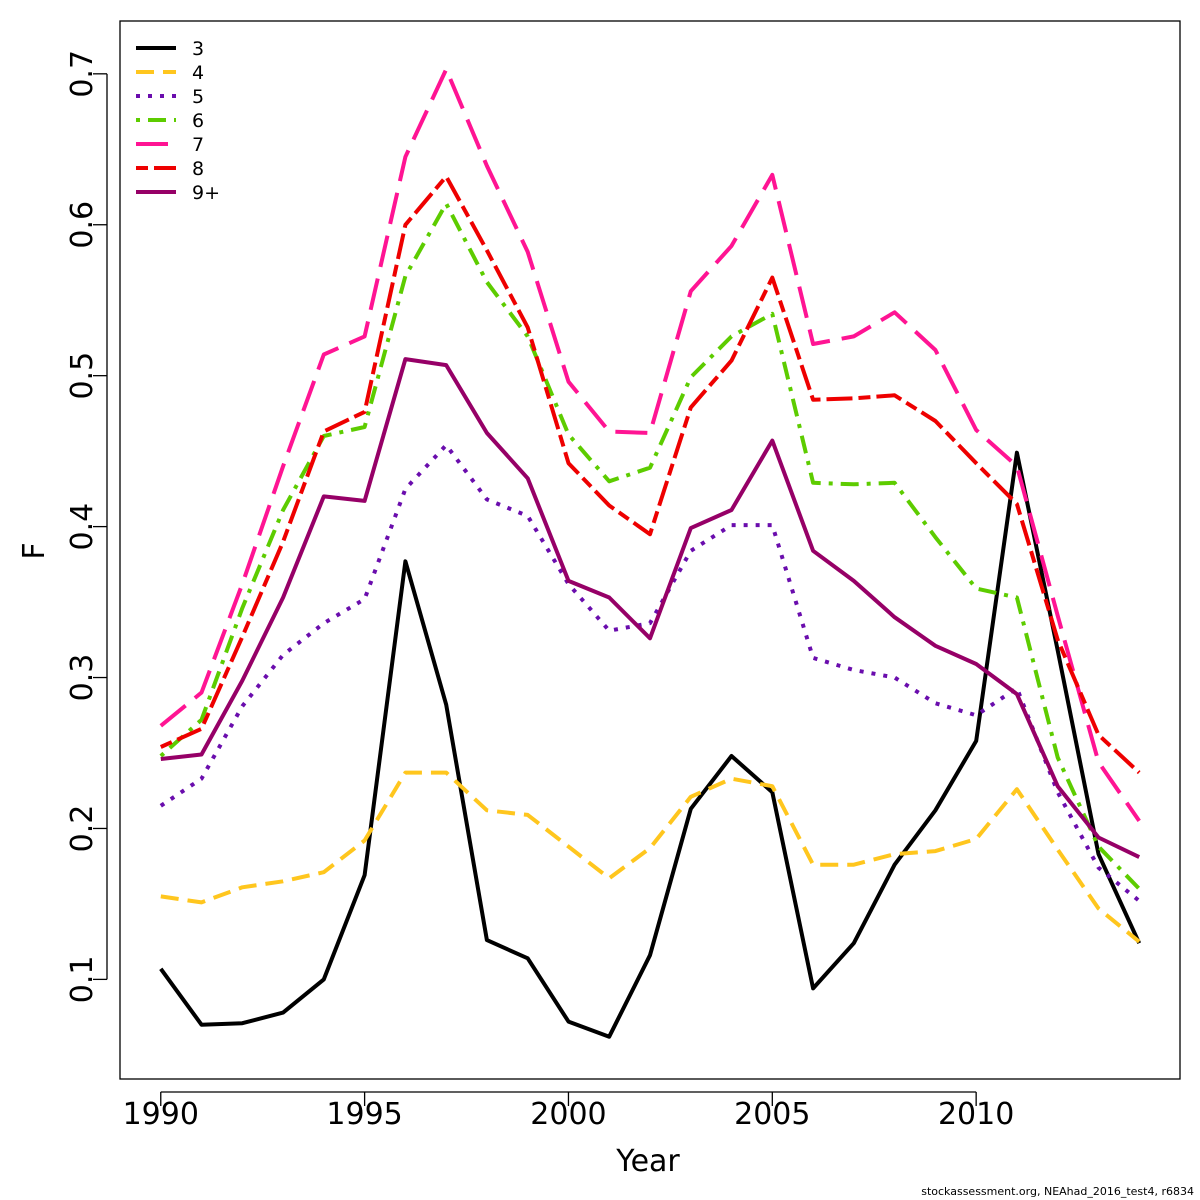 The height and width of the screenshot is (1200, 1200). I want to click on y-tick-label: 0.6, so click(82, 225).